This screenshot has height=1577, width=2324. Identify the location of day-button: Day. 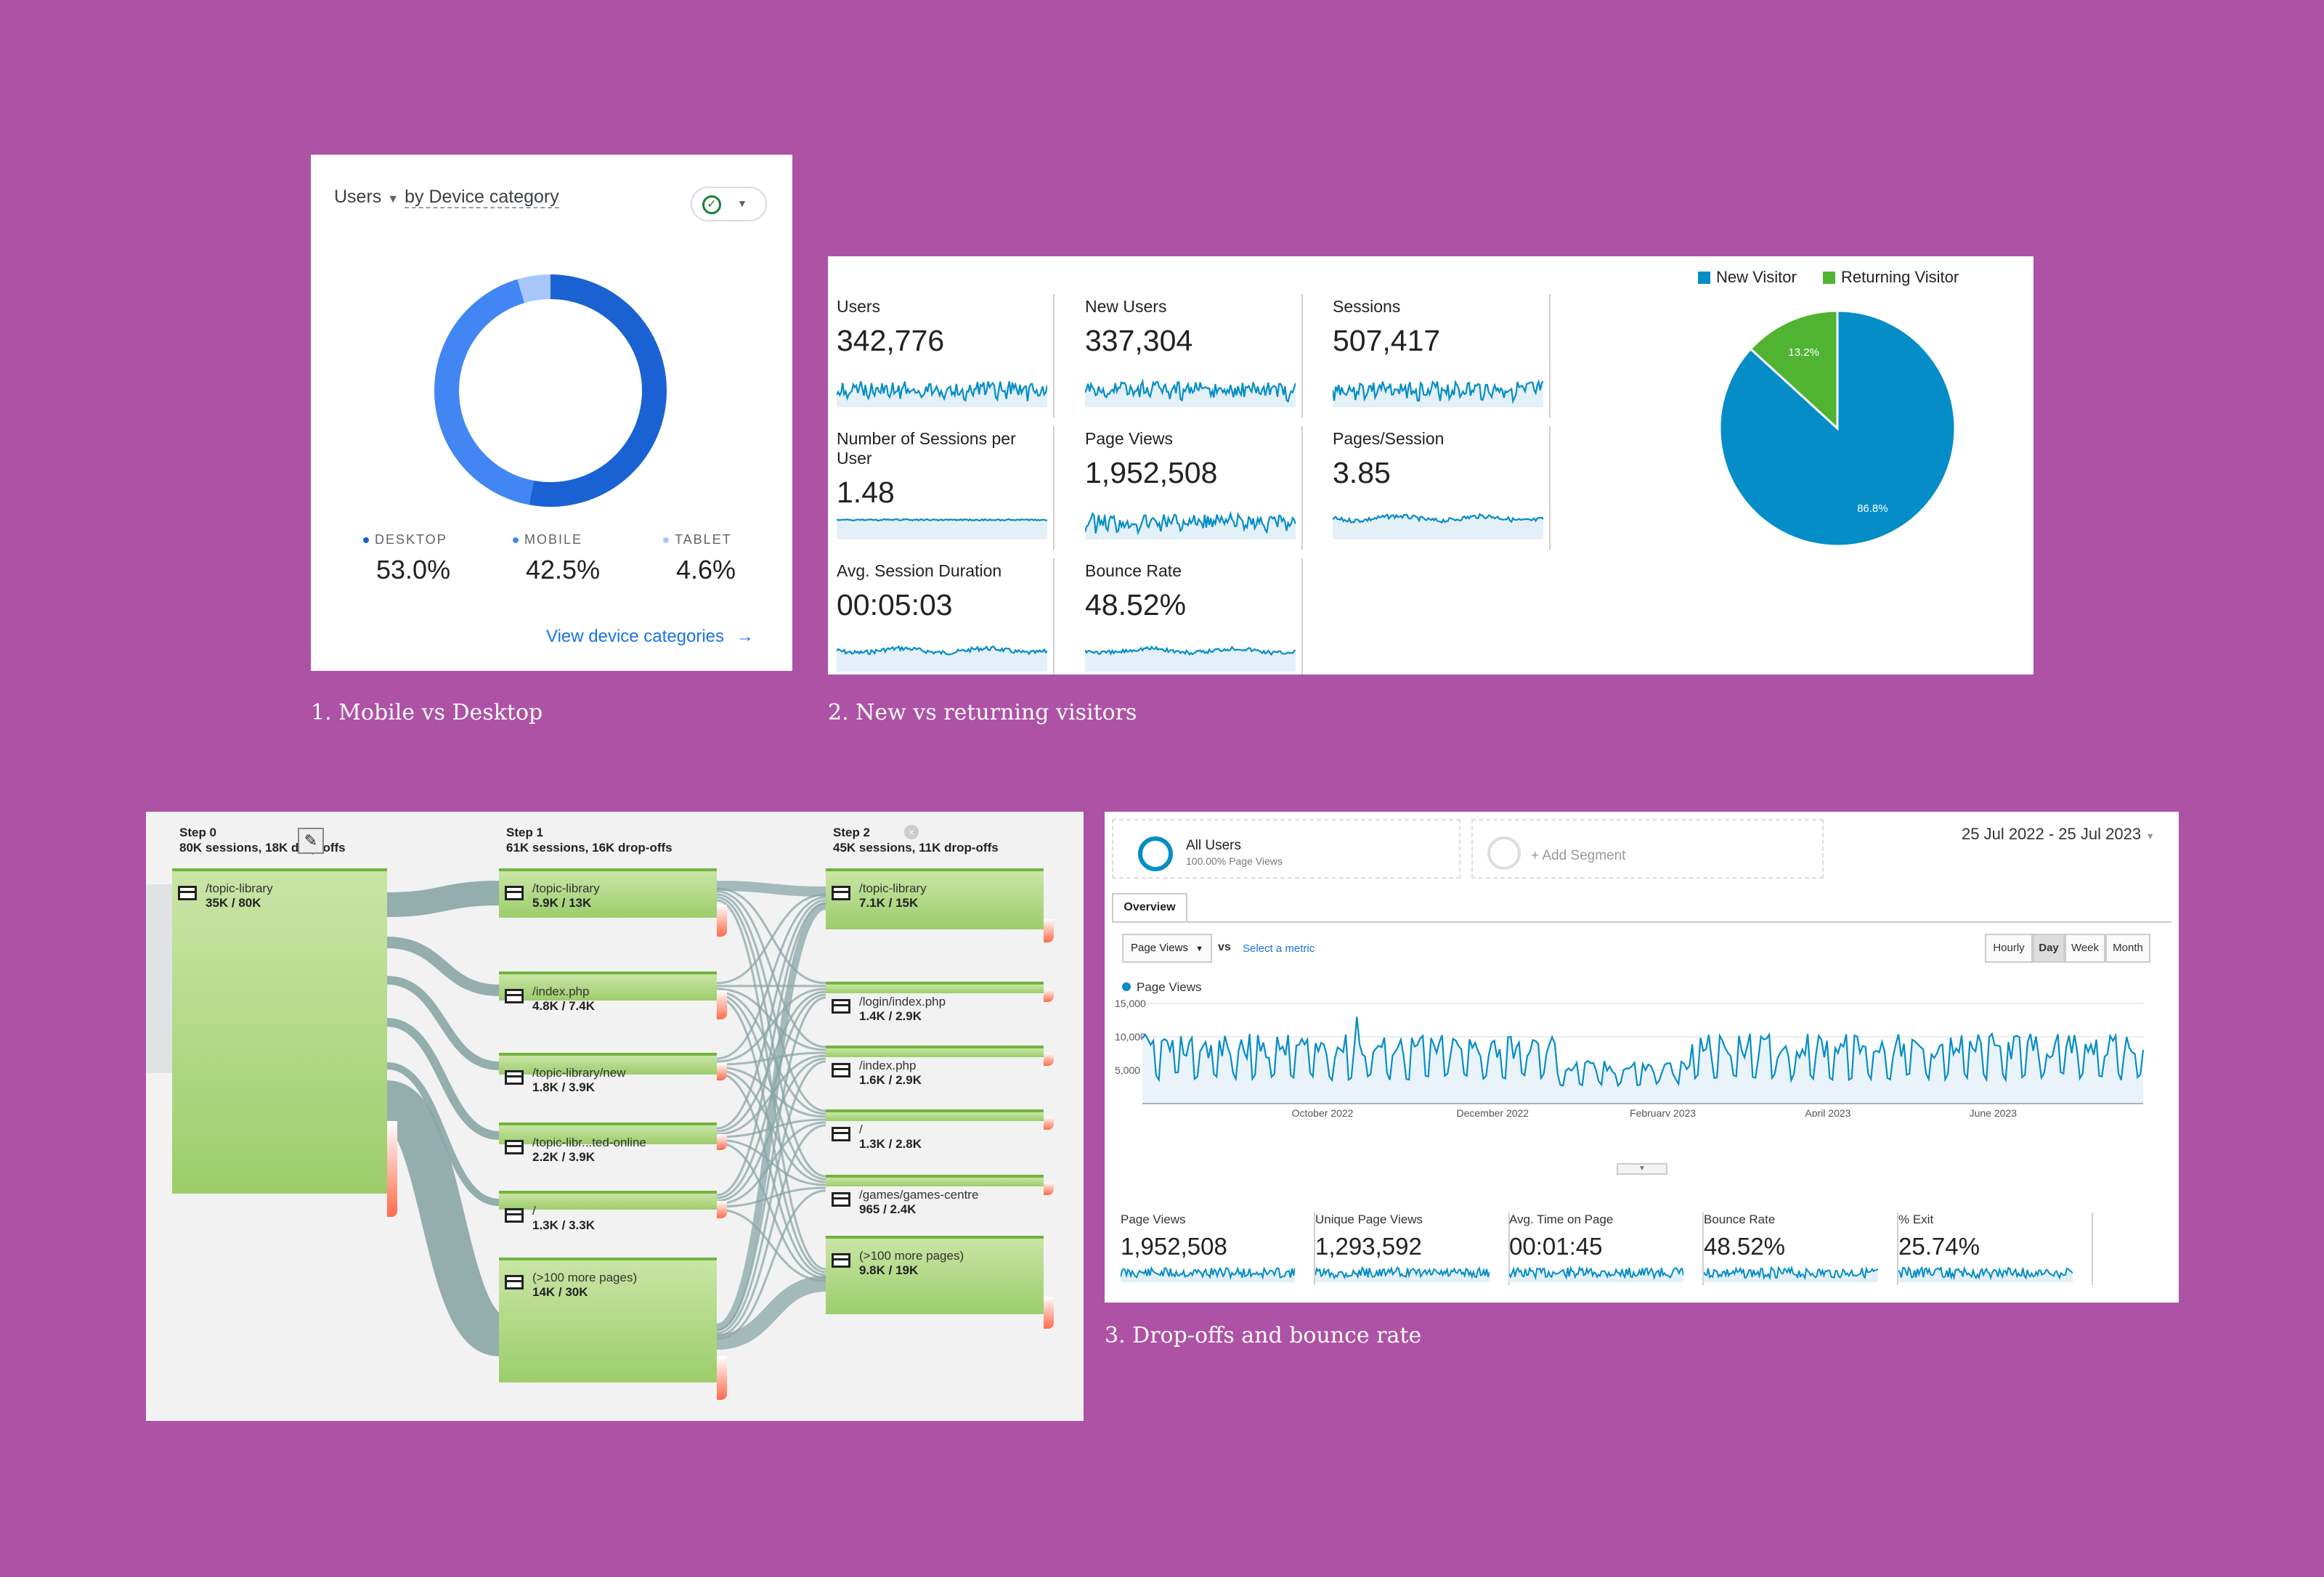
(2049, 948).